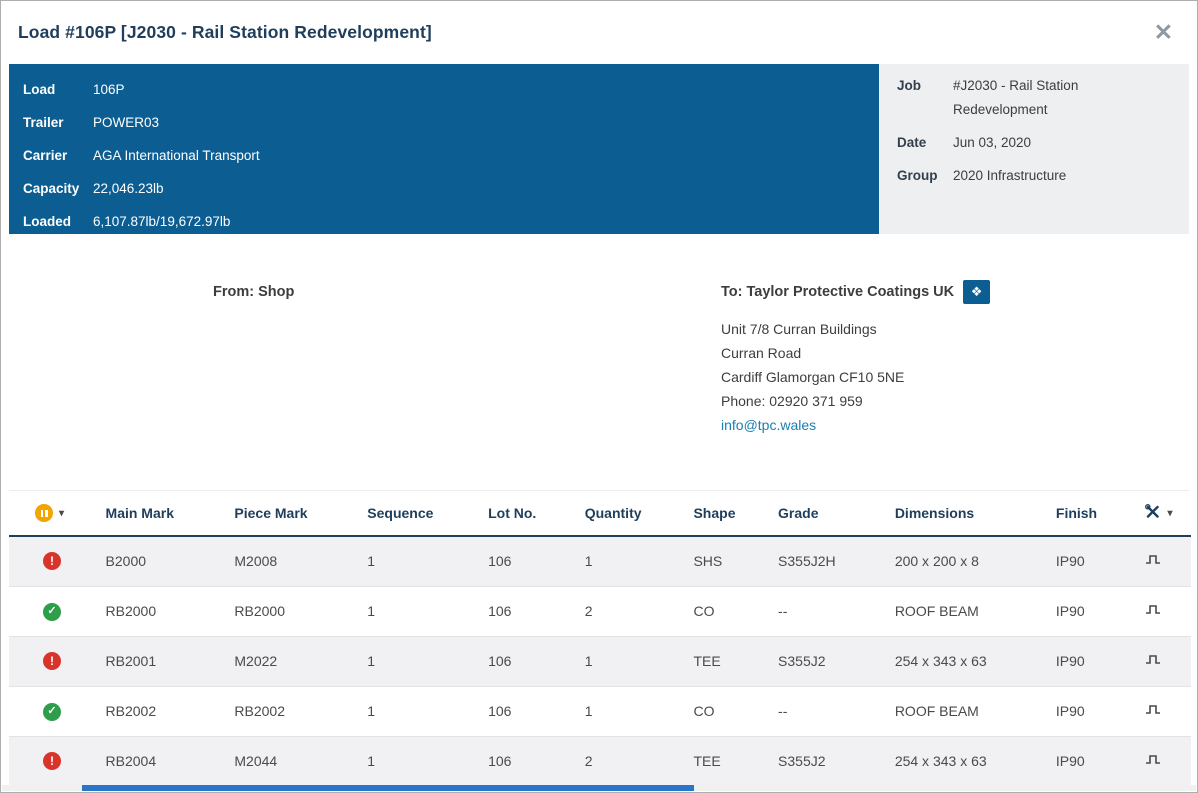  What do you see at coordinates (44, 513) in the screenshot?
I see `pause-icon` at bounding box center [44, 513].